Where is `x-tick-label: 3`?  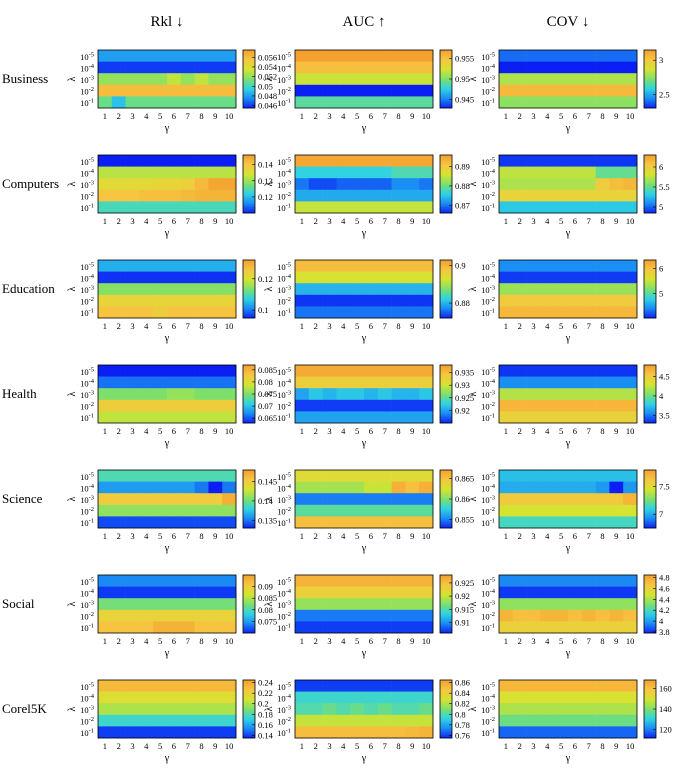 x-tick-label: 3 is located at coordinates (132, 641).